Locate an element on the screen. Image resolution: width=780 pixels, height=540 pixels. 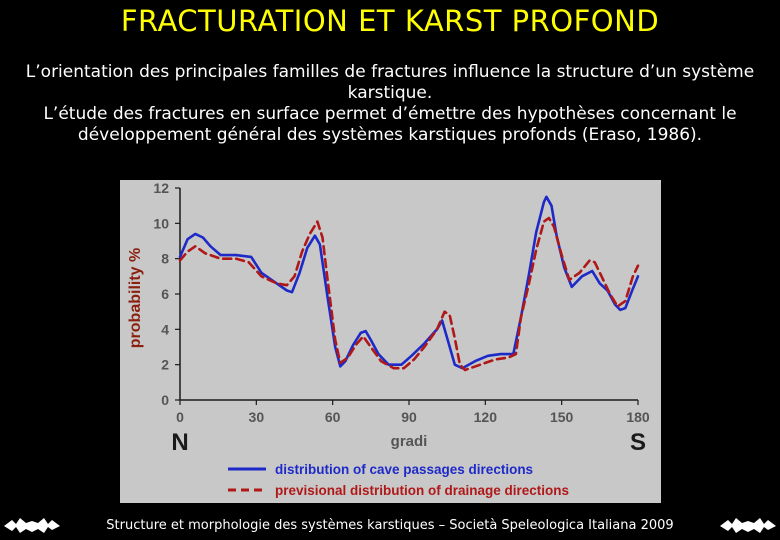
x-tick-label: 30 is located at coordinates (257, 417).